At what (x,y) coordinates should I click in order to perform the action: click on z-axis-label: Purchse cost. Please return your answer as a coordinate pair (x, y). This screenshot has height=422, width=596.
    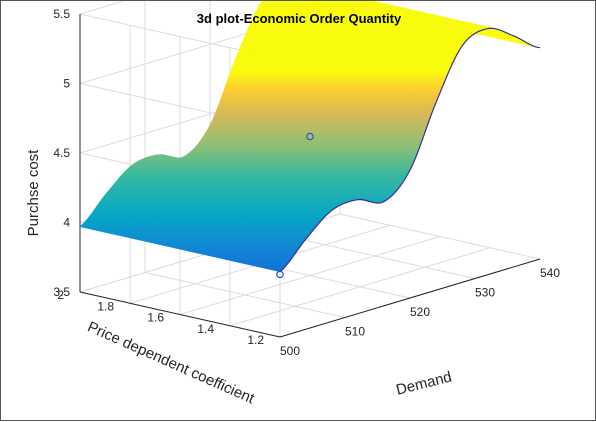
    Looking at the image, I should click on (33, 193).